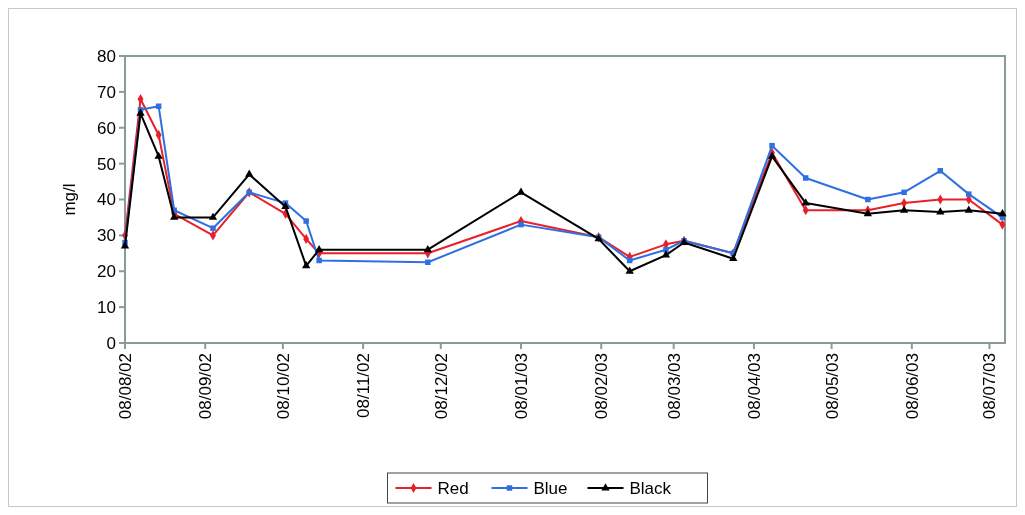 This screenshot has height=515, width=1025. Describe the element at coordinates (754, 386) in the screenshot. I see `x-tick-label: 08/04/03` at that location.